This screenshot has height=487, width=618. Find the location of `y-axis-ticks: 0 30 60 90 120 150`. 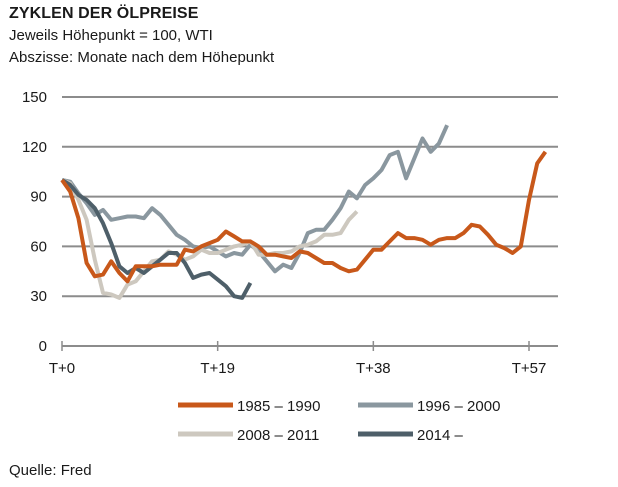

y-axis-ticks: 0 30 60 90 120 150 is located at coordinates (34, 222).